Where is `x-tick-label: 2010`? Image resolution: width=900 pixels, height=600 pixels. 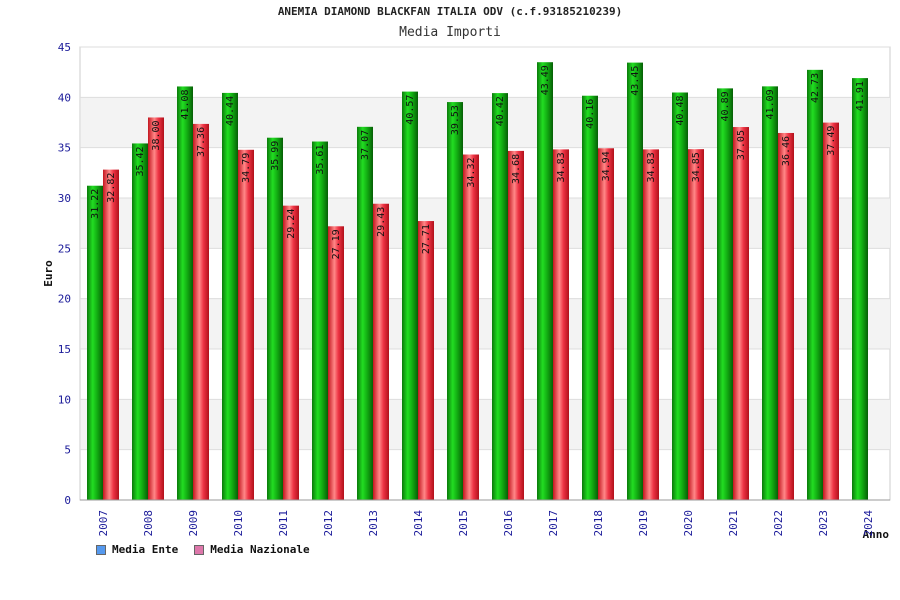
x-tick-label: 2010 is located at coordinates (238, 523).